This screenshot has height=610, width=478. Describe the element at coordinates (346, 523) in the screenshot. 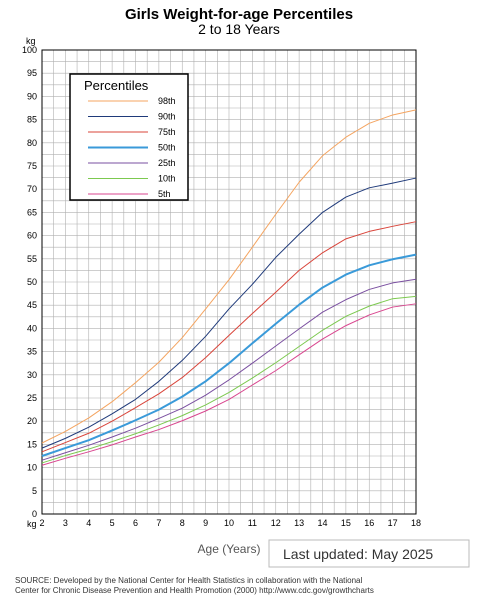

I see `x-tick-label: 15` at that location.